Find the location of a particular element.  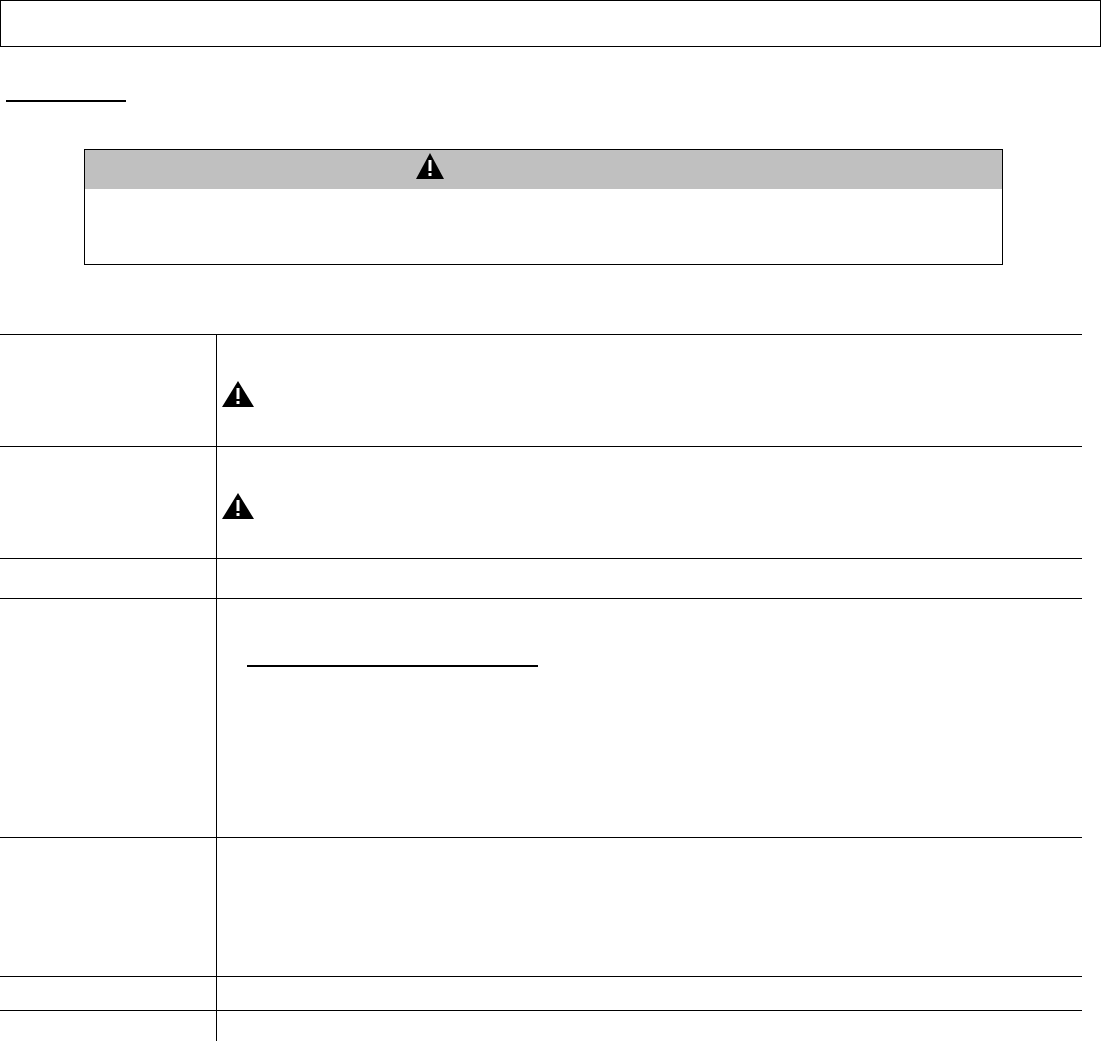

caution-header is located at coordinates (543, 169).